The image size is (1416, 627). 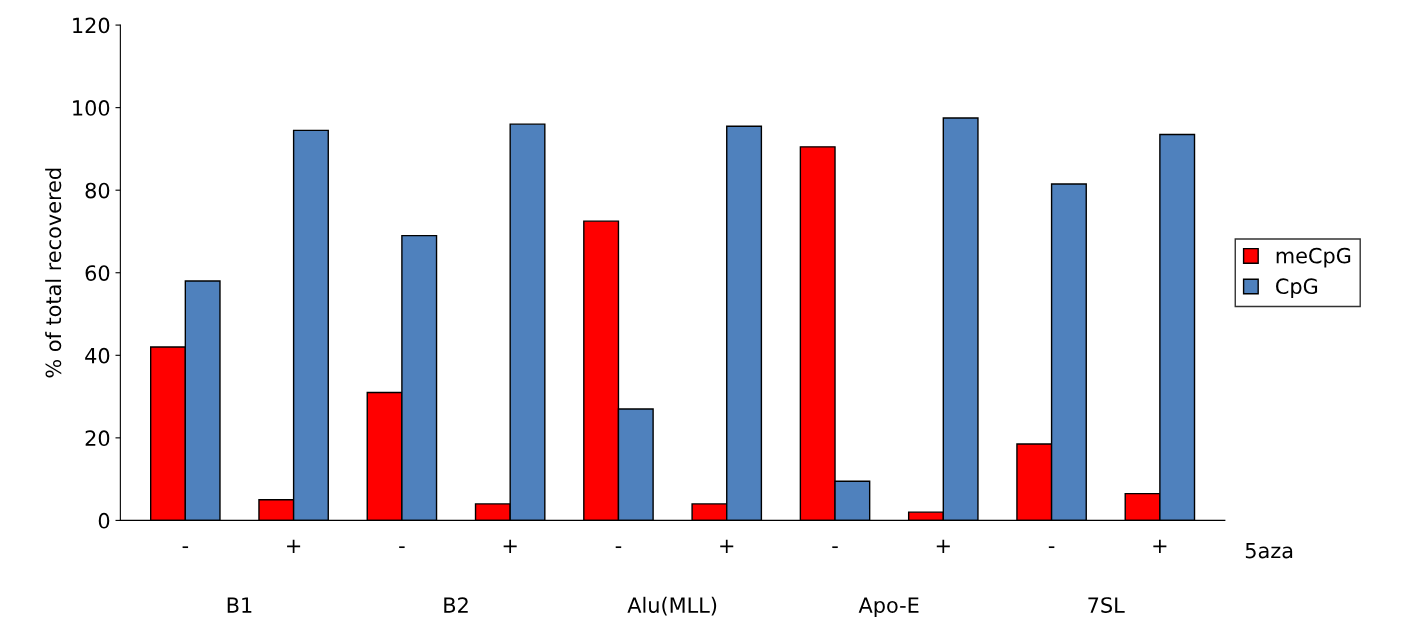 What do you see at coordinates (97, 190) in the screenshot?
I see `y-tick-label: 80` at bounding box center [97, 190].